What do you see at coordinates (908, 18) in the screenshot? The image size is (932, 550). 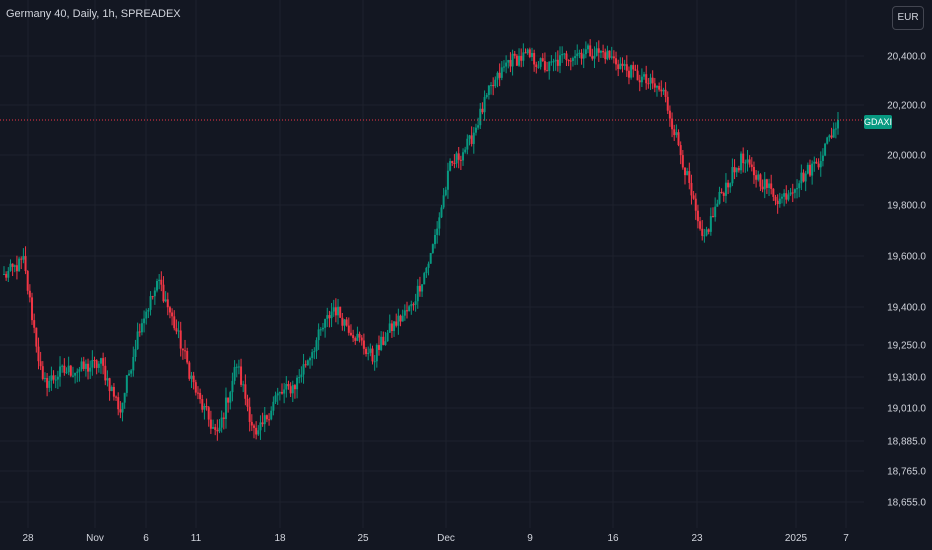 I see `currency-button: EUR` at bounding box center [908, 18].